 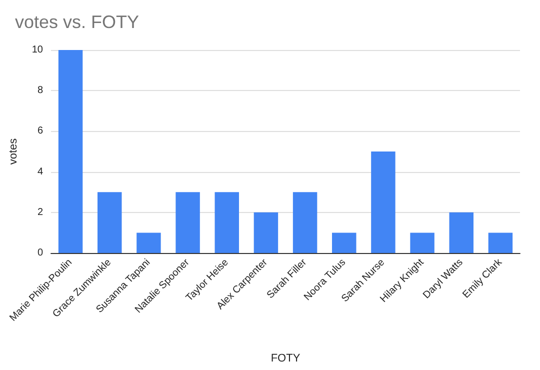 I want to click on y-tick-label: 8, so click(x=40, y=90).